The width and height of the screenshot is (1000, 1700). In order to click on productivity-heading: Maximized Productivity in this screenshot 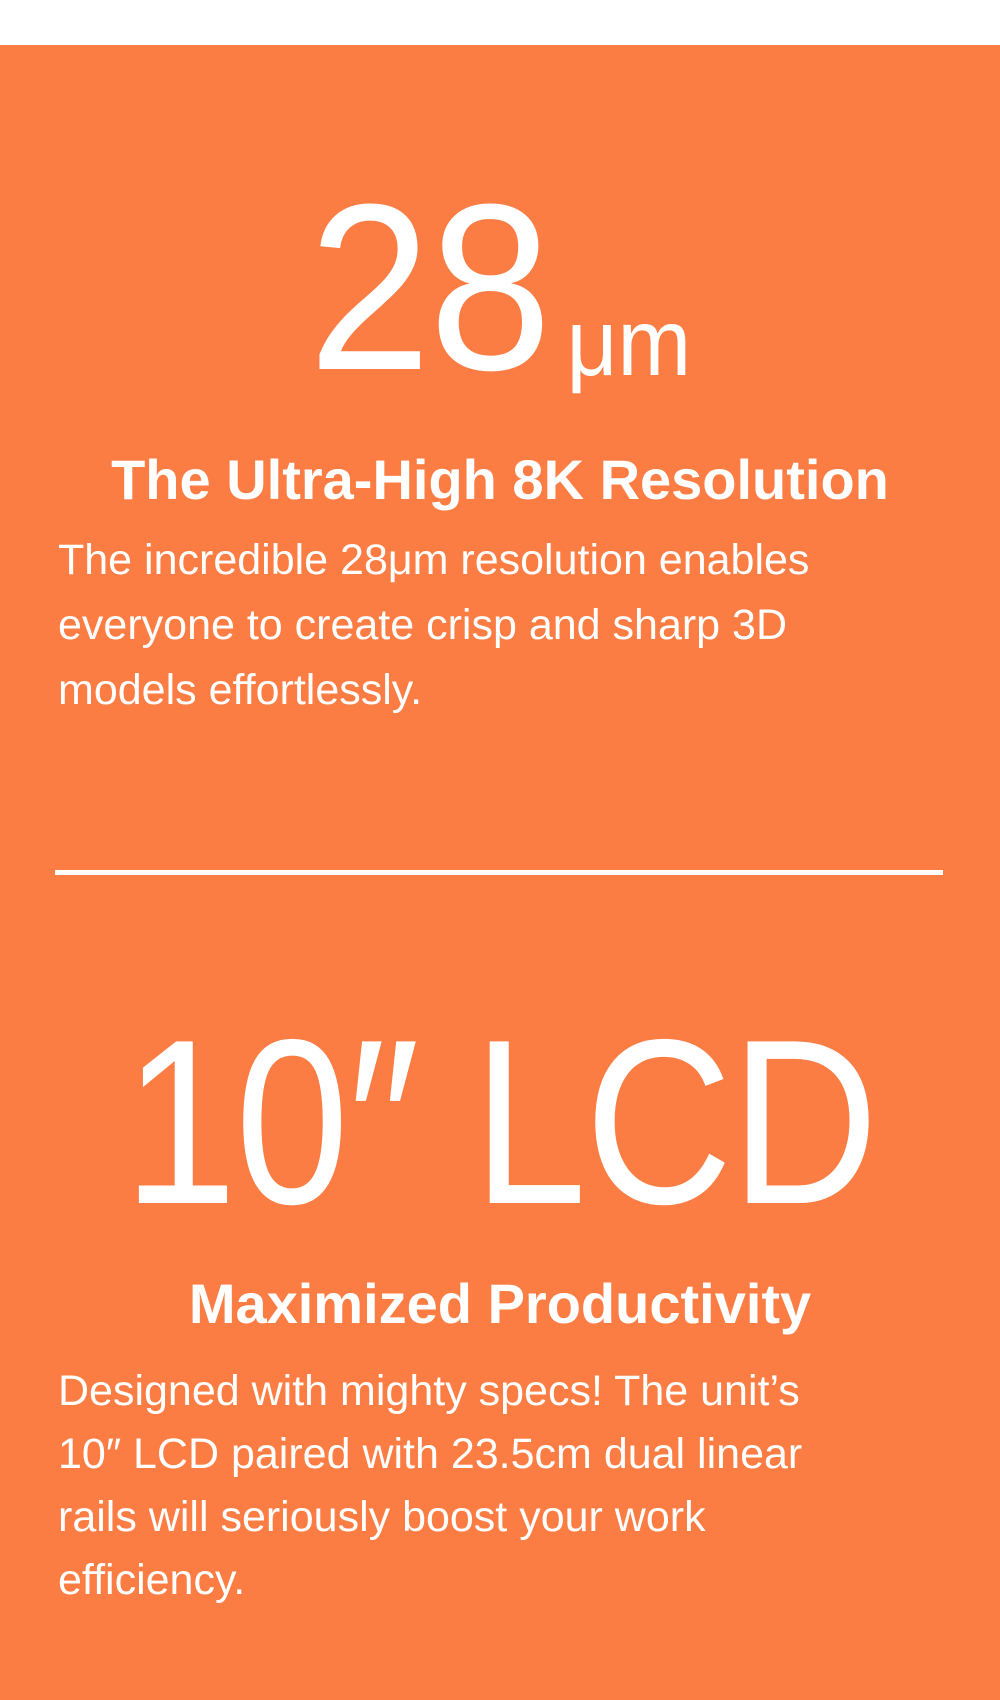, I will do `click(500, 1303)`.